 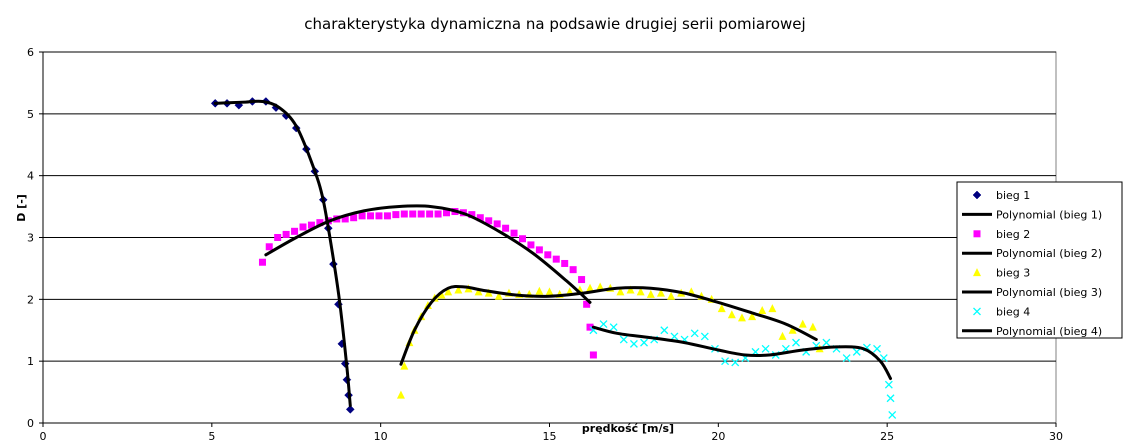 I want to click on legend-entry: Polynomial (bieg 4), so click(x=1049, y=331).